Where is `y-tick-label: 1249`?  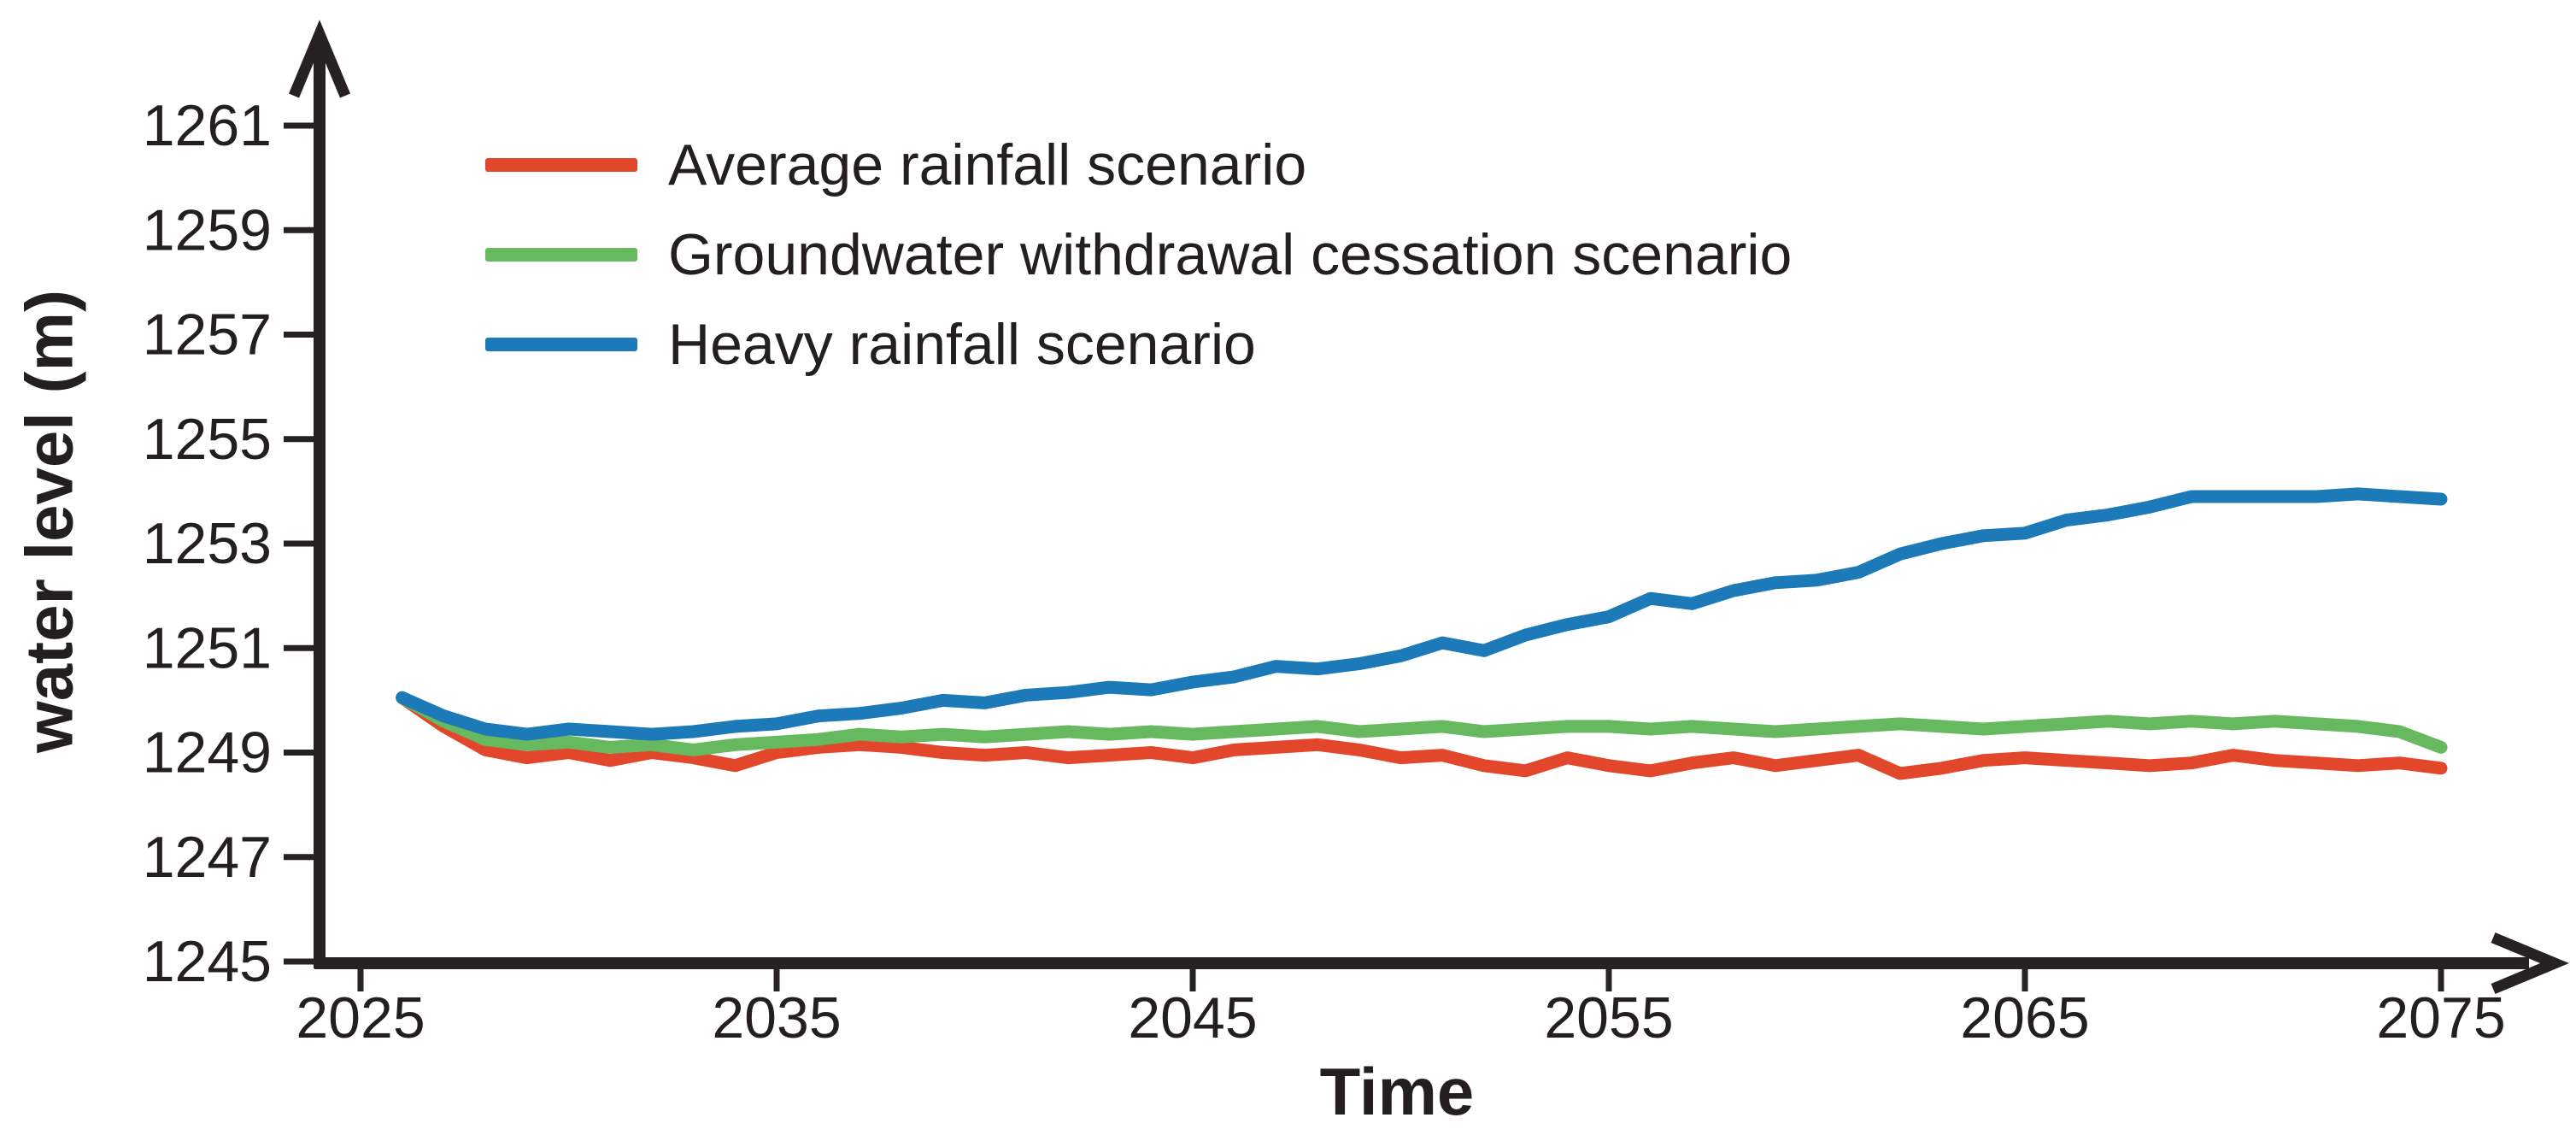 y-tick-label: 1249 is located at coordinates (207, 753).